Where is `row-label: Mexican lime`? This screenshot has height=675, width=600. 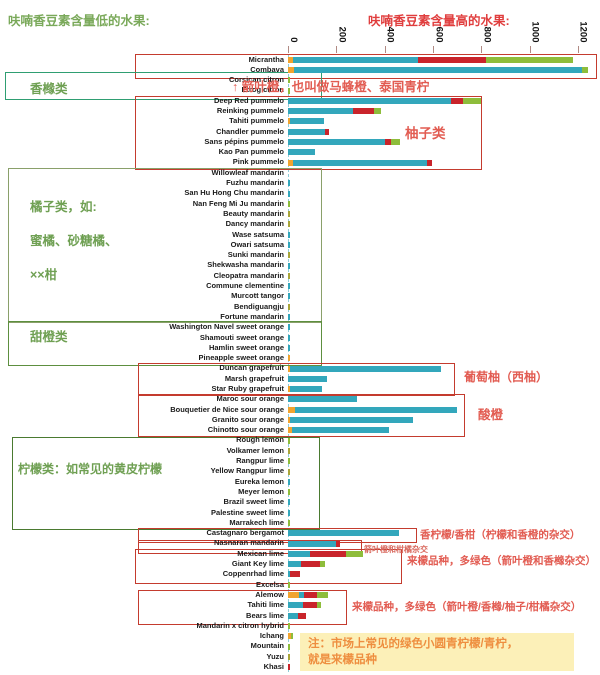 row-label: Mexican lime is located at coordinates (260, 553).